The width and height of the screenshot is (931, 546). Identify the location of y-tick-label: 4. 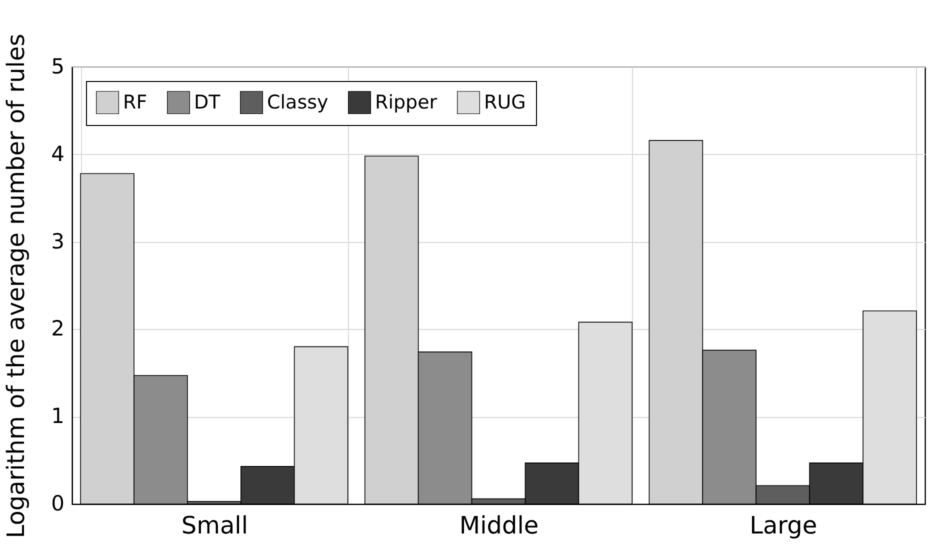
(57, 154).